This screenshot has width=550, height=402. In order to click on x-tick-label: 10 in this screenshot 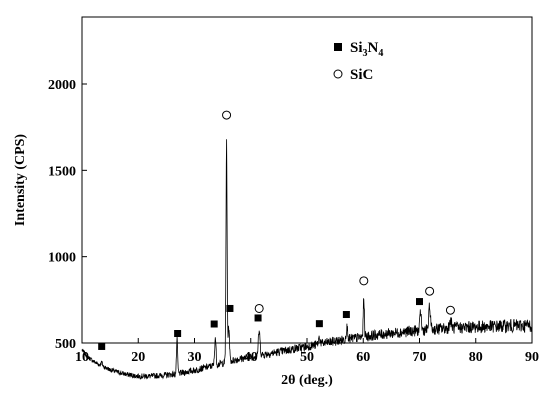, I will do `click(82, 357)`.